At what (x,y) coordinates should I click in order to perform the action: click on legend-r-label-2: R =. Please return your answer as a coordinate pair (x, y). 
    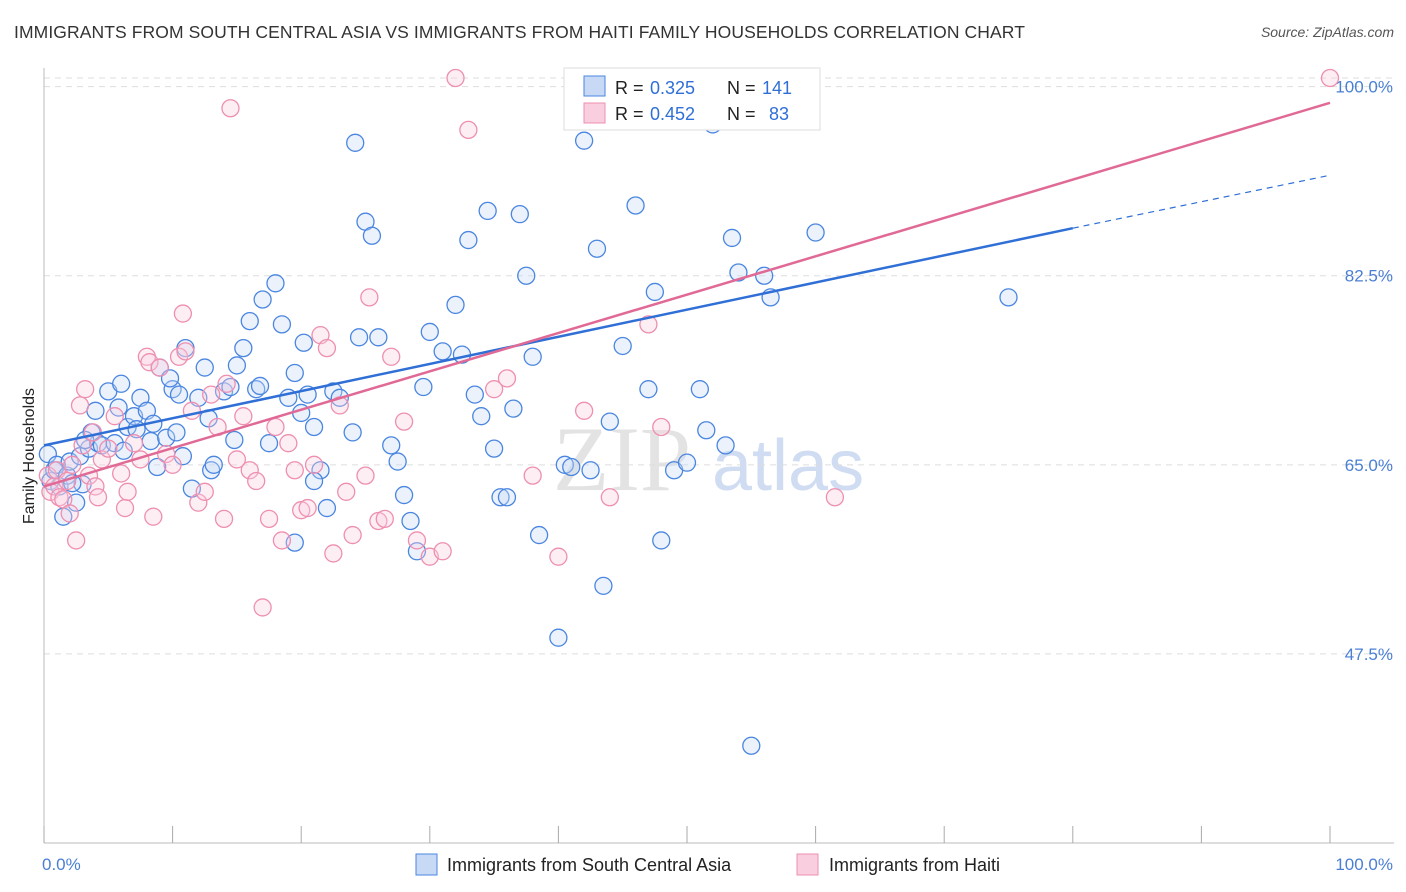
    Looking at the image, I should click on (629, 114).